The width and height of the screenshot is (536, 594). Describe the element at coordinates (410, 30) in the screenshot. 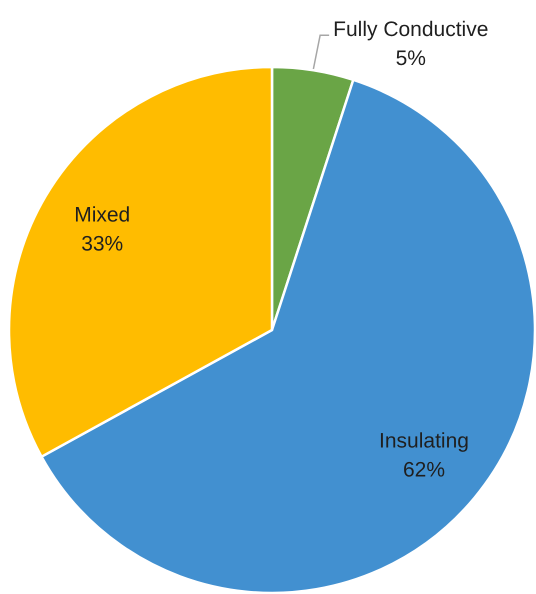

I see `slice-label: Fully Conductive` at that location.